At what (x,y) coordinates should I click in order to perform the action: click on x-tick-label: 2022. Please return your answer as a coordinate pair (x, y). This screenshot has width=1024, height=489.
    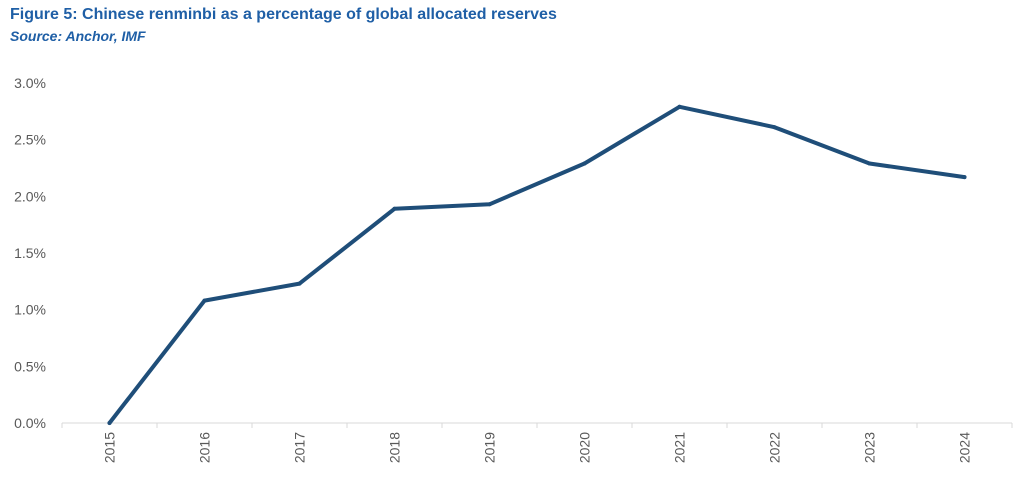
    Looking at the image, I should click on (775, 447).